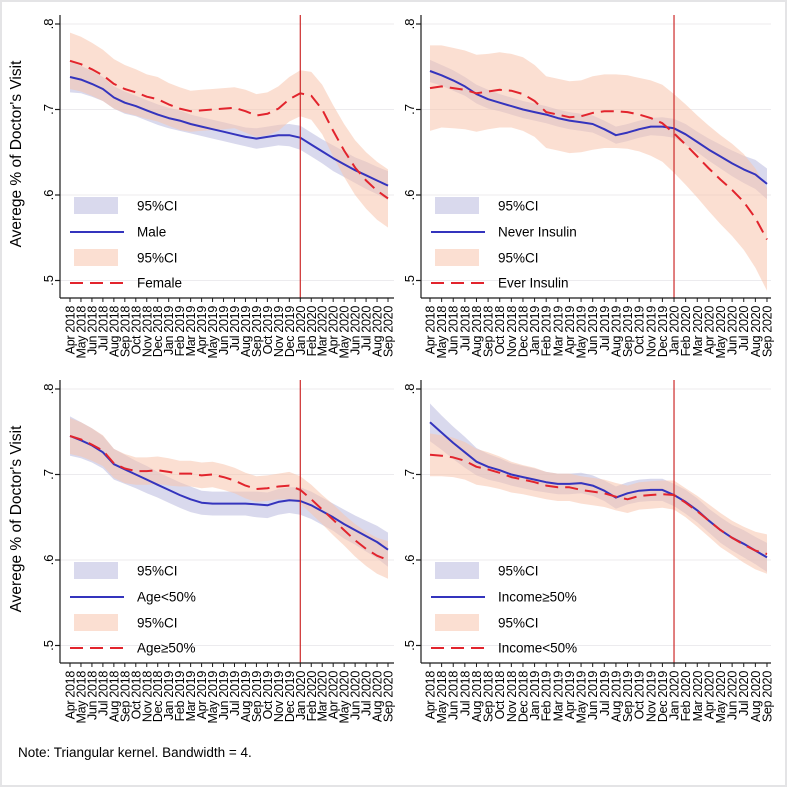 This screenshot has width=787, height=787. What do you see at coordinates (48, 195) in the screenshot?
I see `y-tick-label: .6` at bounding box center [48, 195].